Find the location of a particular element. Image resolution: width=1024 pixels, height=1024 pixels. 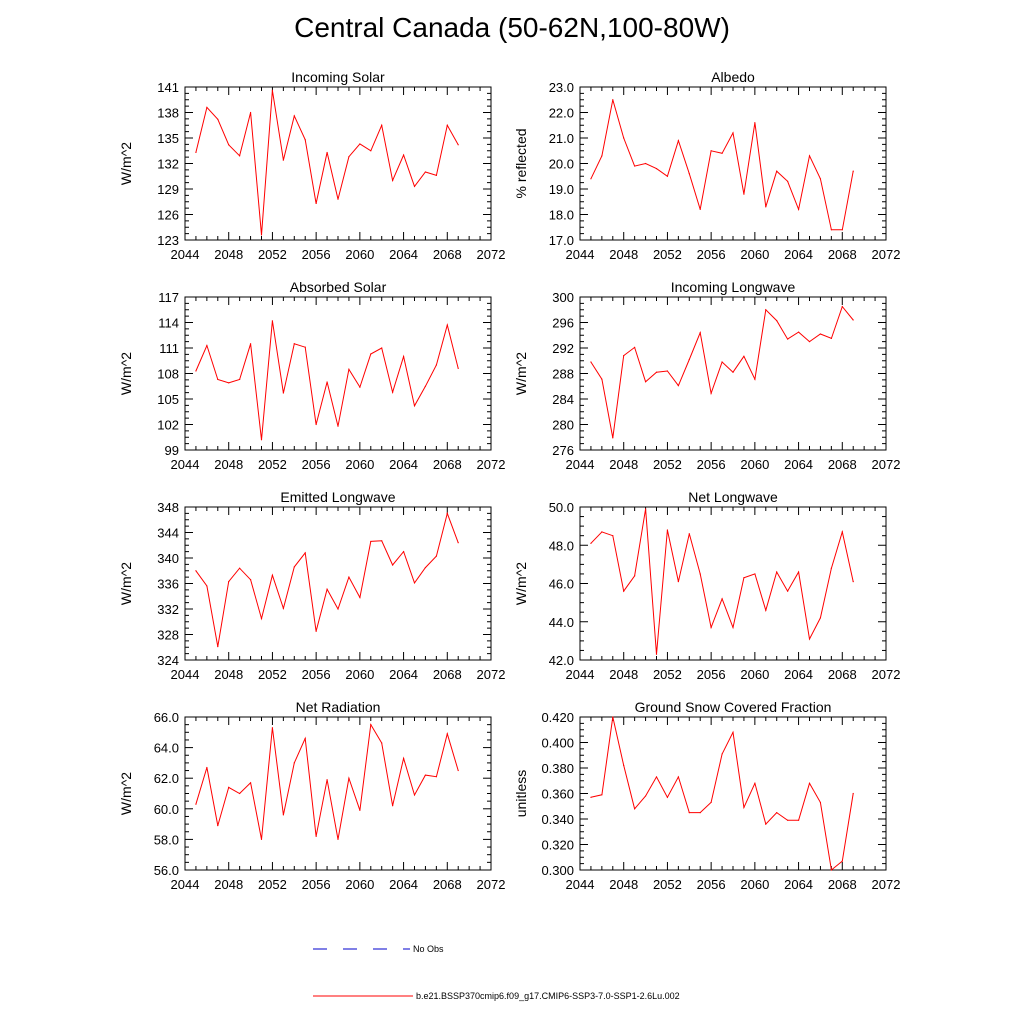

y-tick-label: 344 is located at coordinates (168, 533).